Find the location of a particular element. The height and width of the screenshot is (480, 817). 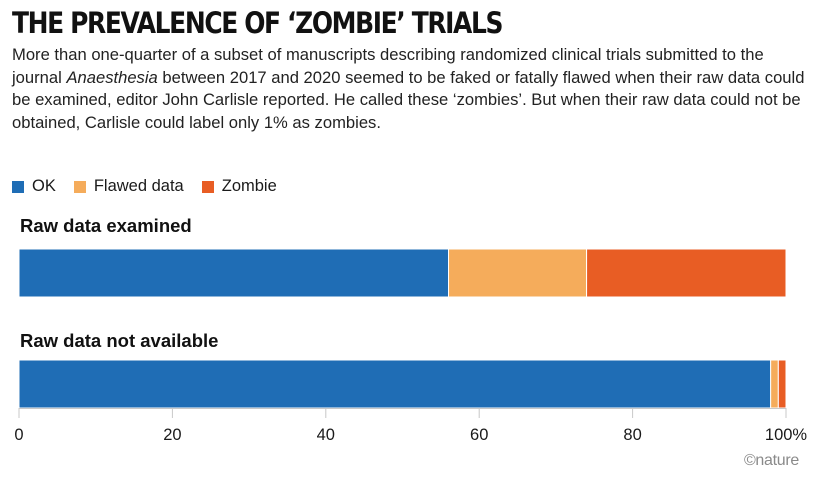

bar-raw-data-not-available-flawed-data is located at coordinates (774, 384).